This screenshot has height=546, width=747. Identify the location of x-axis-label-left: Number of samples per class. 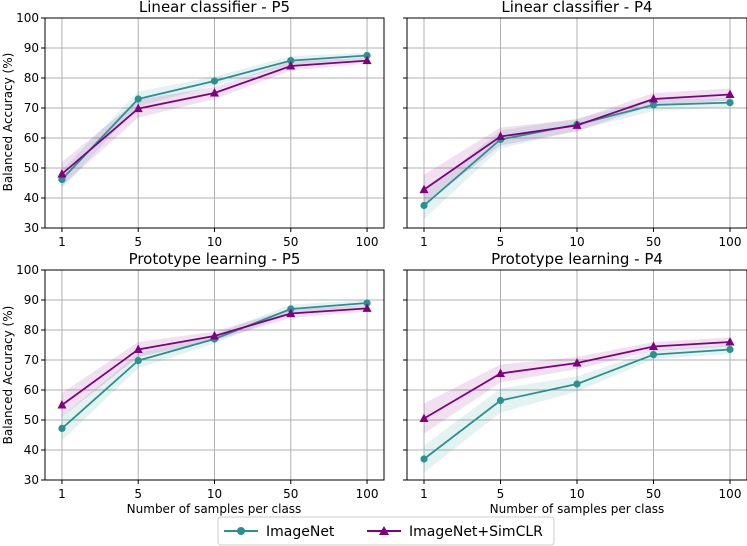
(214, 509).